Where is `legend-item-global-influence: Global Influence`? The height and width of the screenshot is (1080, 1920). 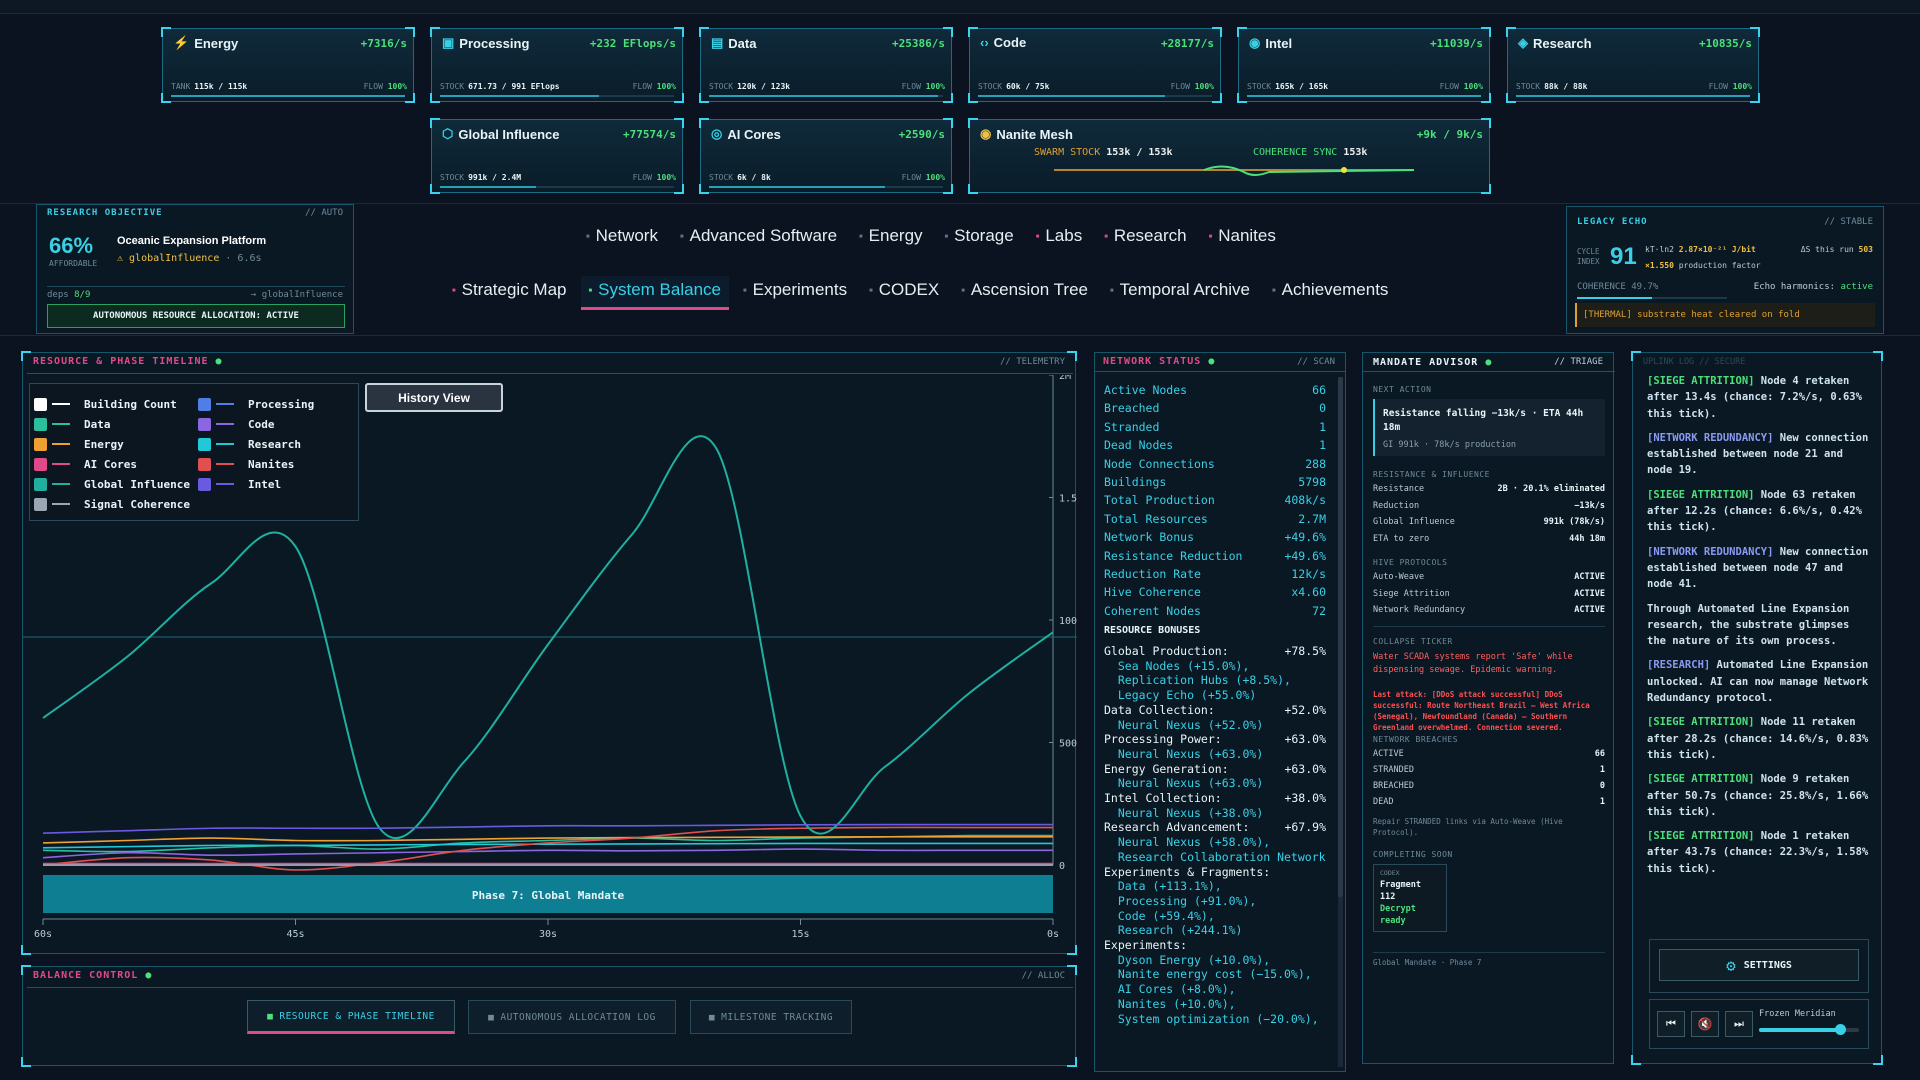
legend-item-global-influence: Global Influence is located at coordinates (112, 484).